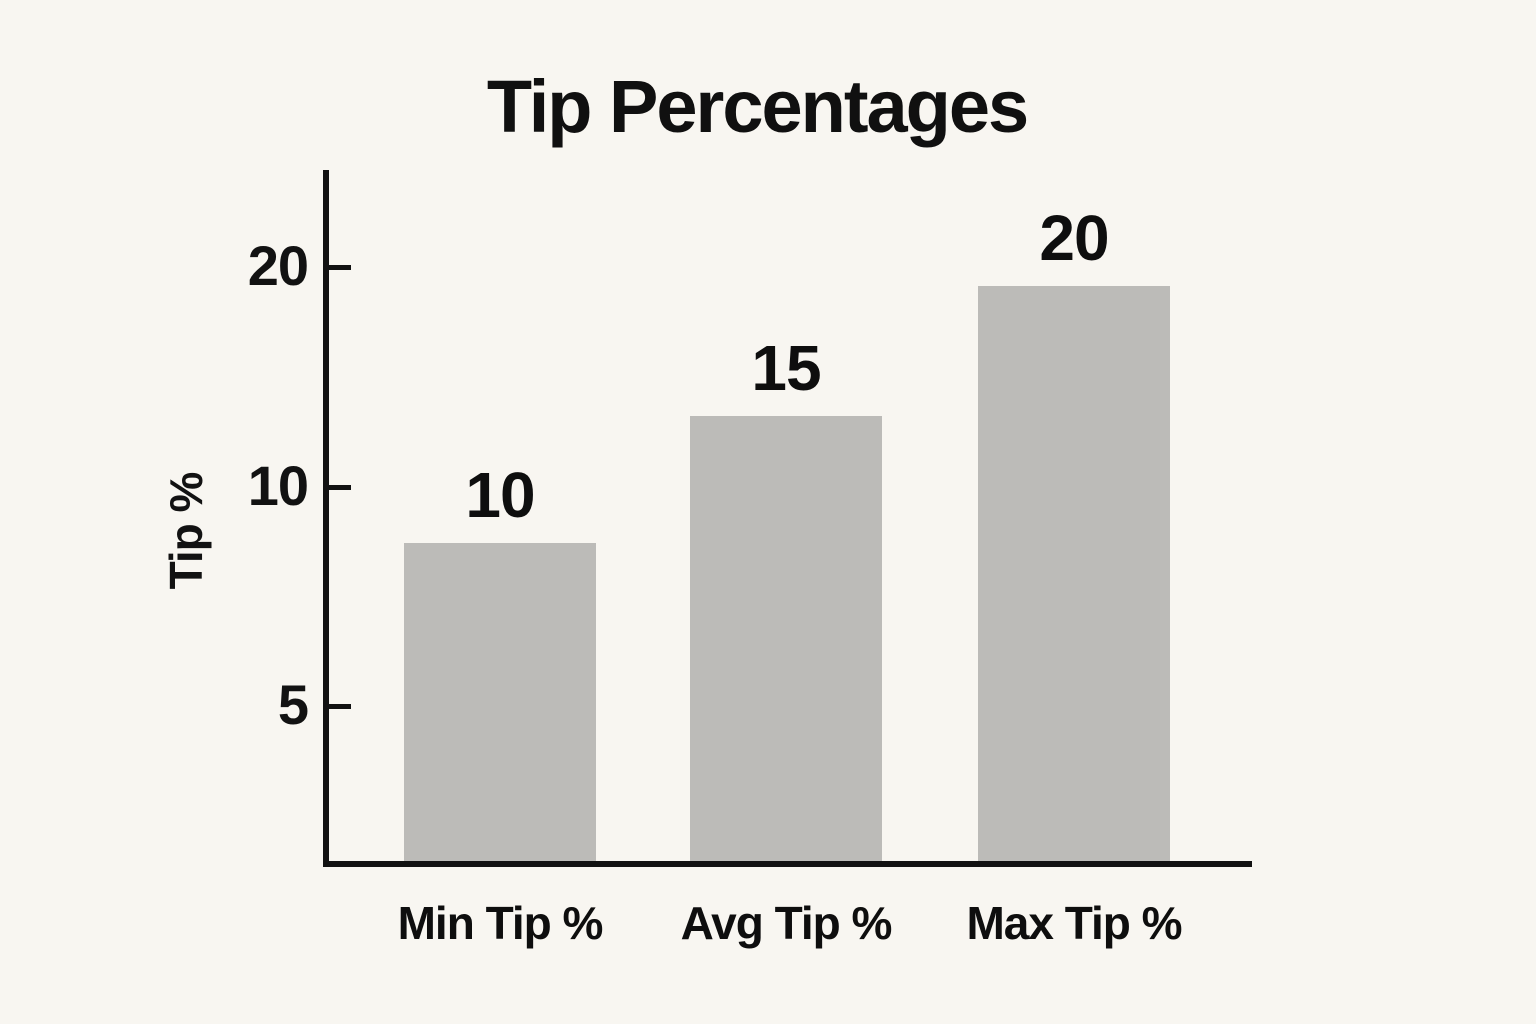 This screenshot has width=1536, height=1024. Describe the element at coordinates (500, 495) in the screenshot. I see `bar-min-value-label: 10` at that location.